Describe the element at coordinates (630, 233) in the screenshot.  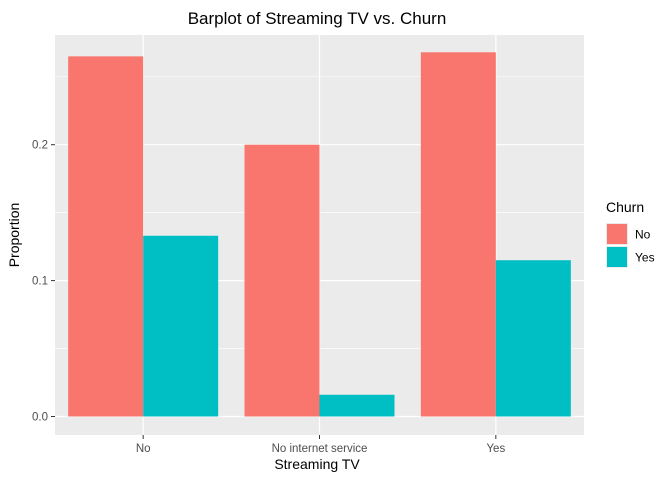
I see `legend: Churn No Yes` at that location.